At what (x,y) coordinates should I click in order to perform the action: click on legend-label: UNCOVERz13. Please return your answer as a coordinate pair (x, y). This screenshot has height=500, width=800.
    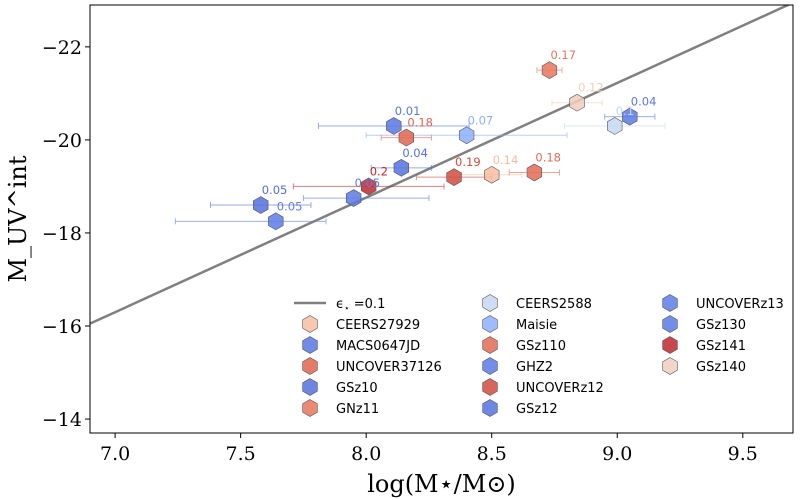
    Looking at the image, I should click on (740, 304).